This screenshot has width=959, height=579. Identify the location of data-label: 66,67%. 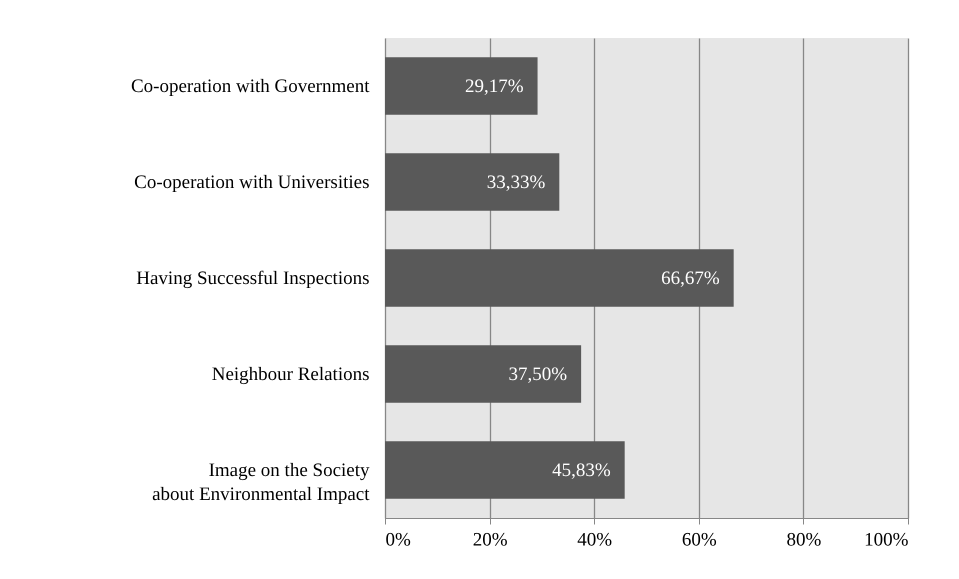
(690, 278).